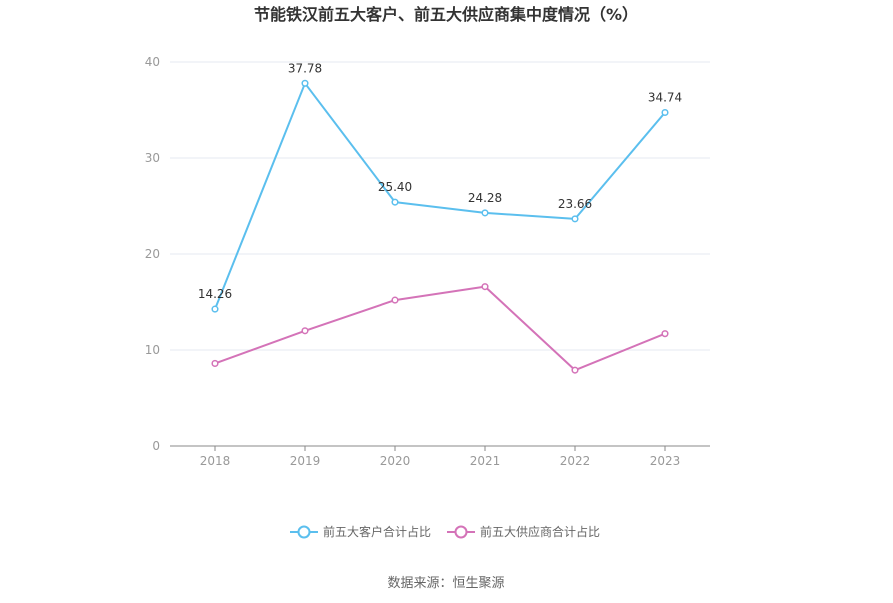  I want to click on x-tick-label: 2022, so click(575, 461).